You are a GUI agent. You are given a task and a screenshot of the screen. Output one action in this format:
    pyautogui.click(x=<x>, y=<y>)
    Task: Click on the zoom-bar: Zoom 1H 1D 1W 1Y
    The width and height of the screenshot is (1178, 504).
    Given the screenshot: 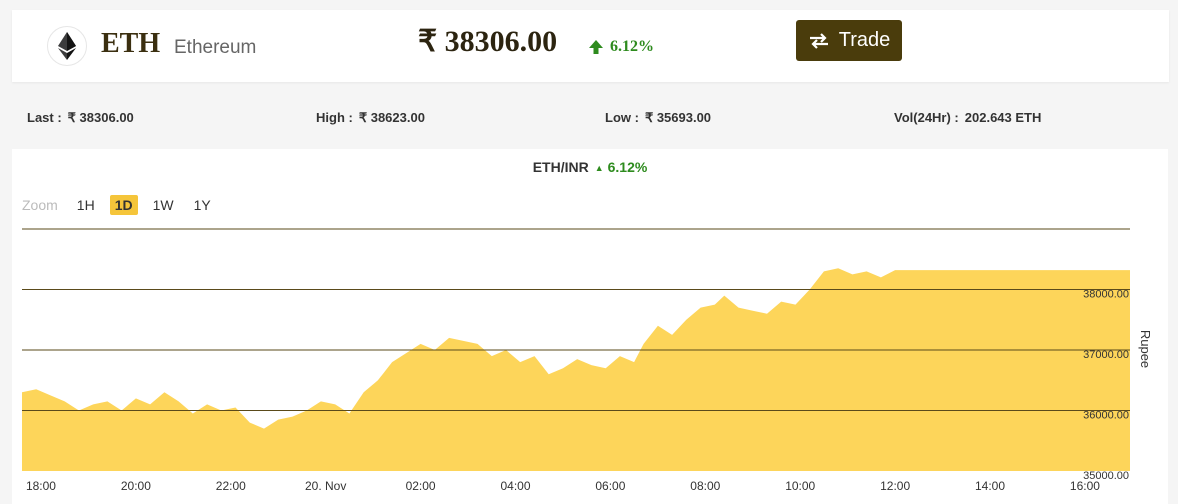 What is the action you would take?
    pyautogui.click(x=124, y=205)
    